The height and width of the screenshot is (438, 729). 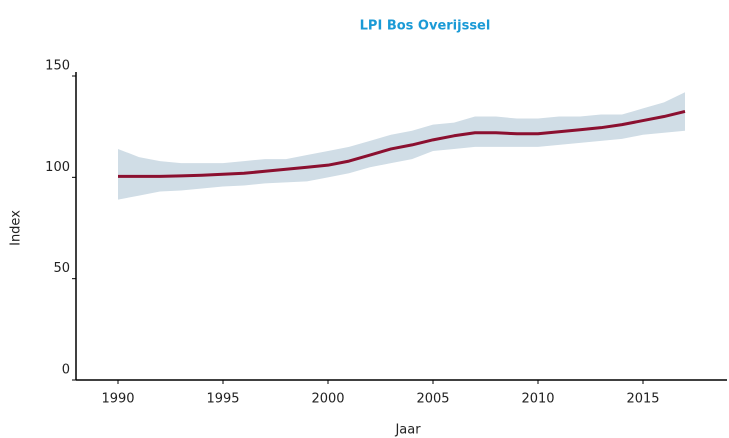 I want to click on x-tick-label: 1995, so click(x=222, y=399).